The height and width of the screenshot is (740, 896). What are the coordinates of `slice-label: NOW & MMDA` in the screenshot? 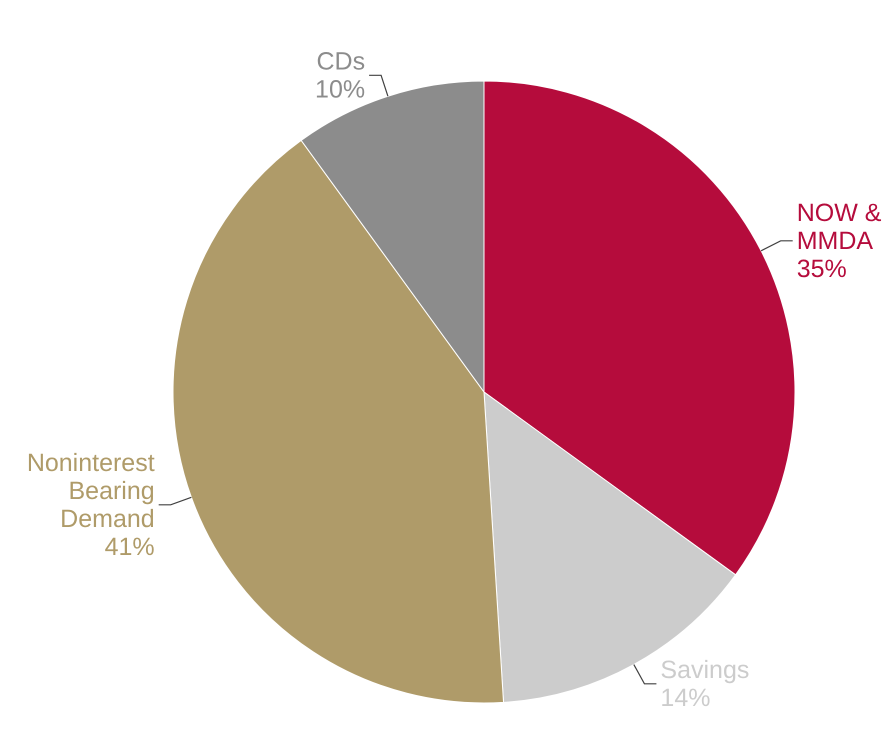 It's located at (839, 226).